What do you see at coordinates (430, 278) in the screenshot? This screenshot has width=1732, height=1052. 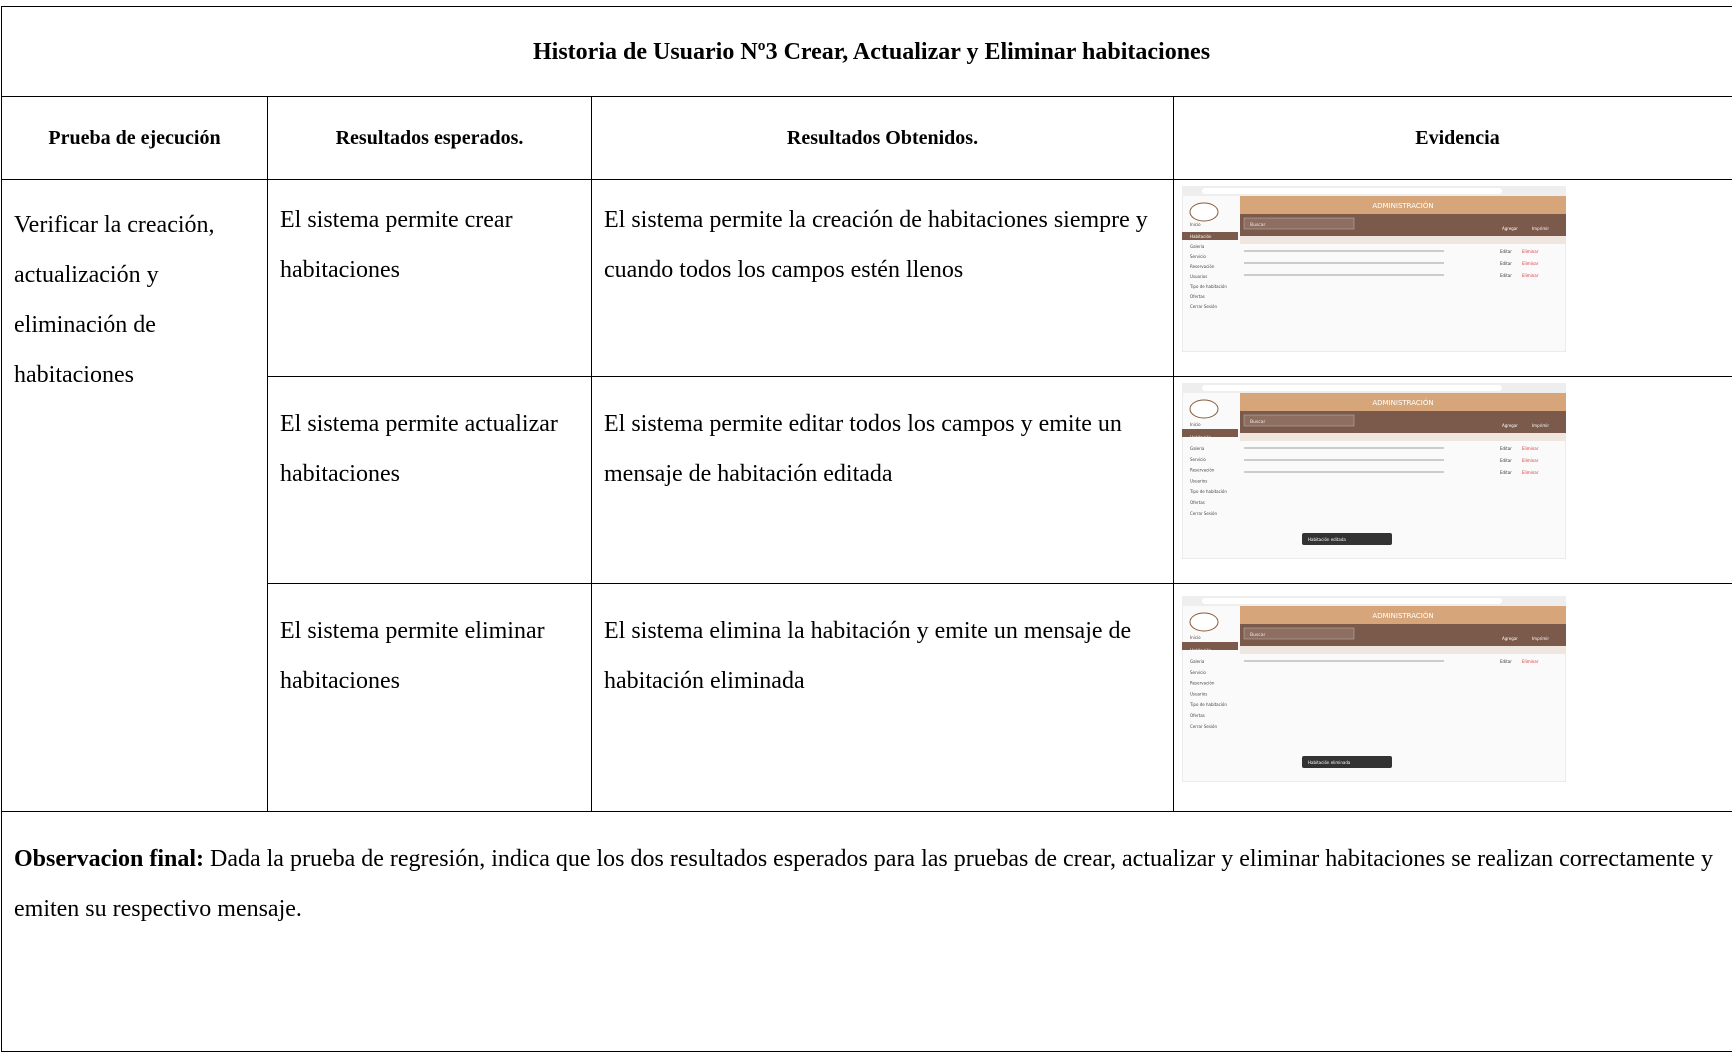 I see `expected: El sistema permite crear habitaciones` at bounding box center [430, 278].